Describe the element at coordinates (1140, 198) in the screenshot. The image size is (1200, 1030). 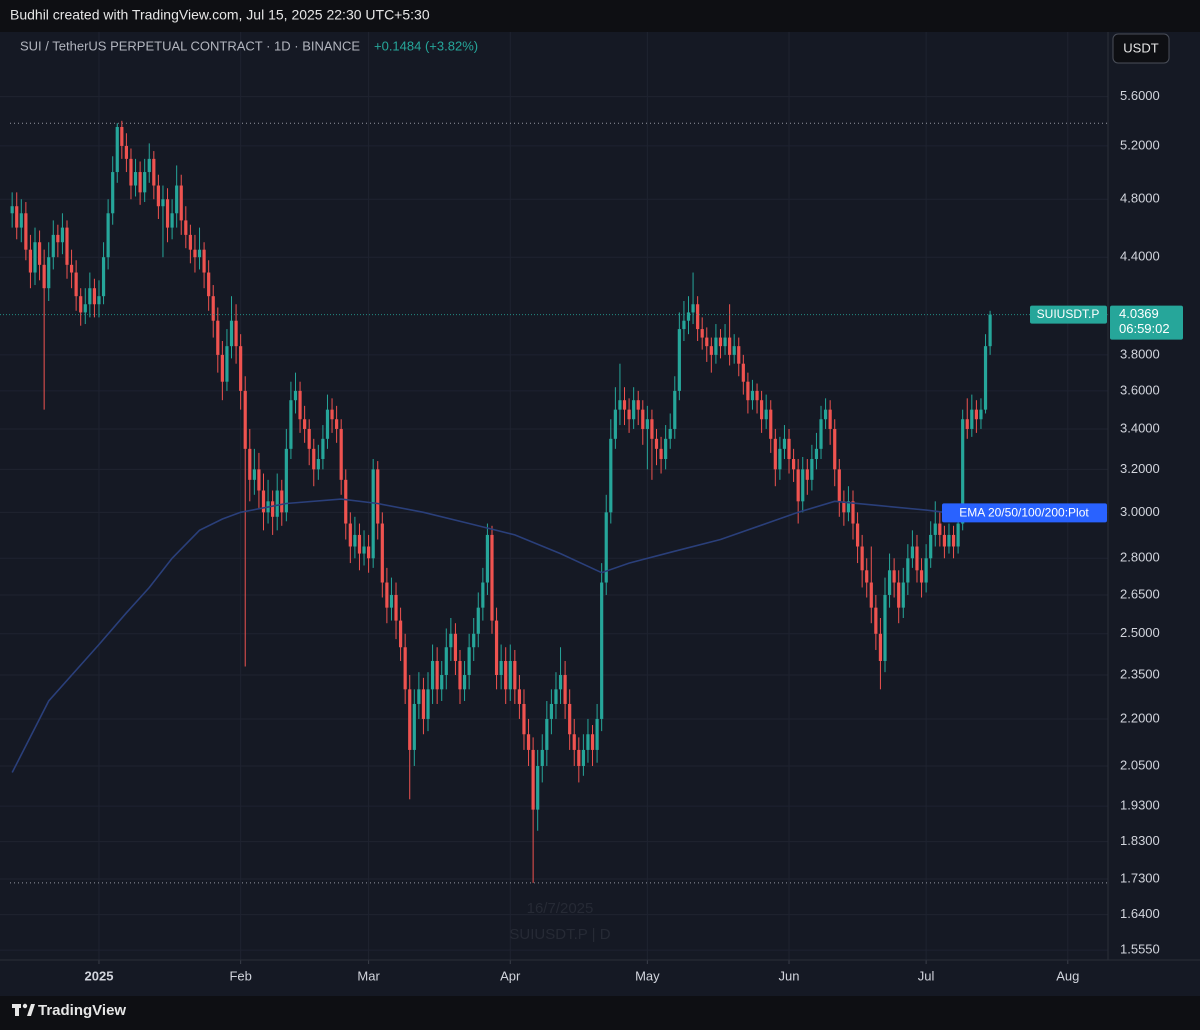
I see `y-tick-label: 4.8000` at that location.